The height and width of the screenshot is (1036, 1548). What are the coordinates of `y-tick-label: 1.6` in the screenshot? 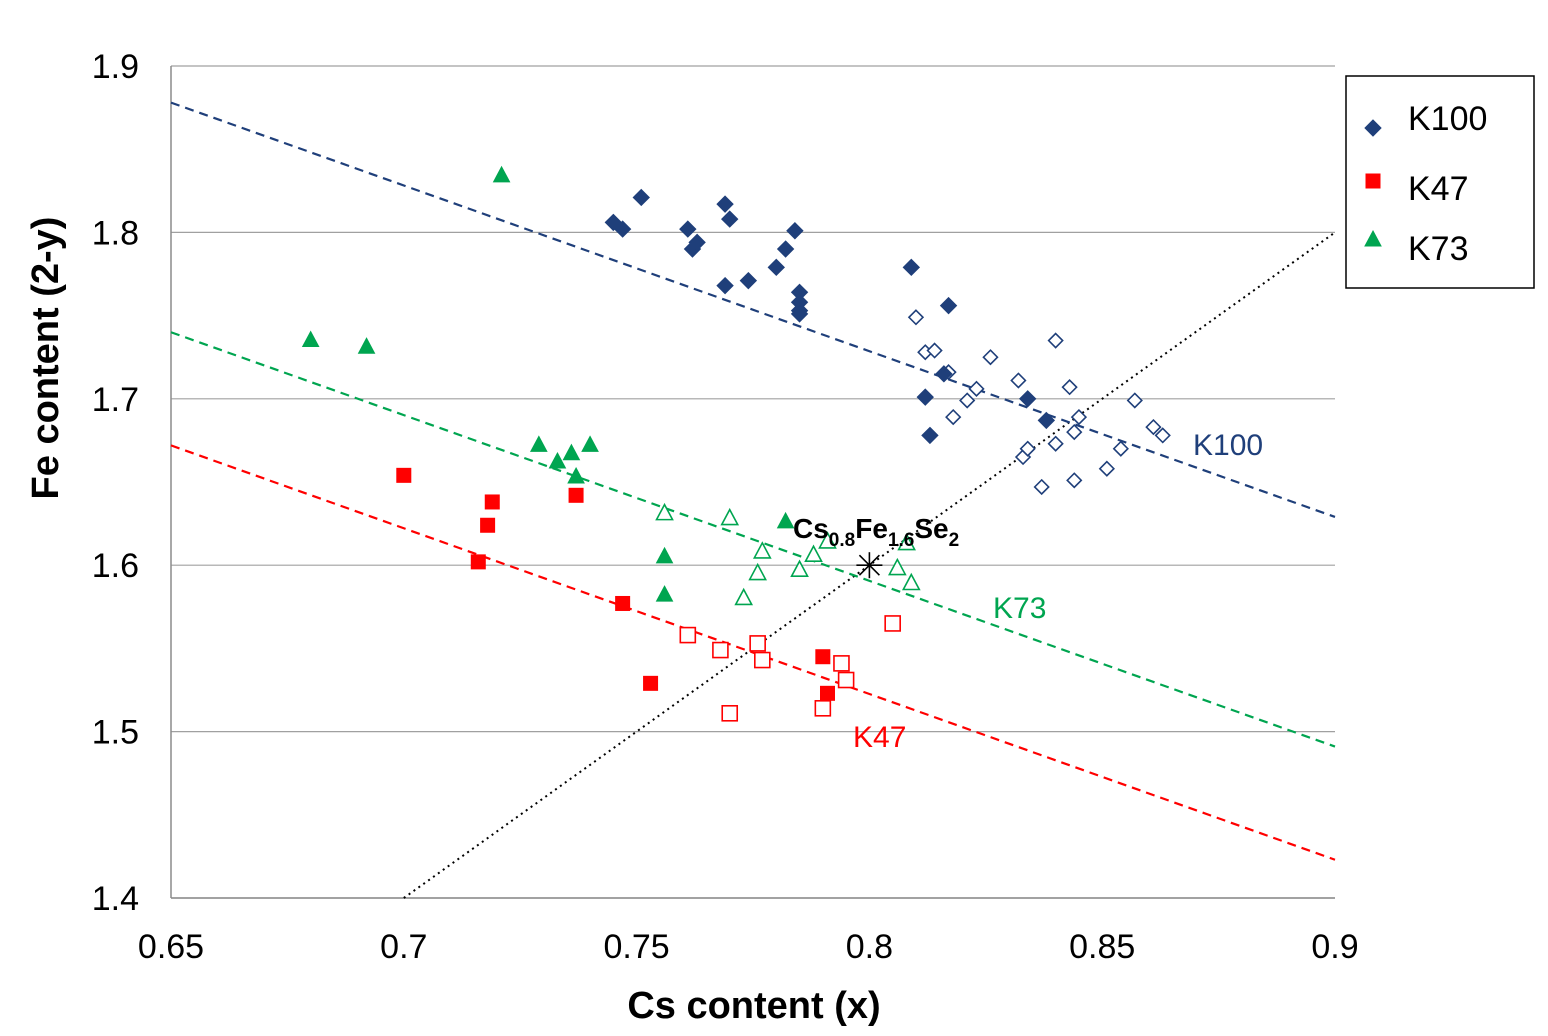 It's located at (115, 566).